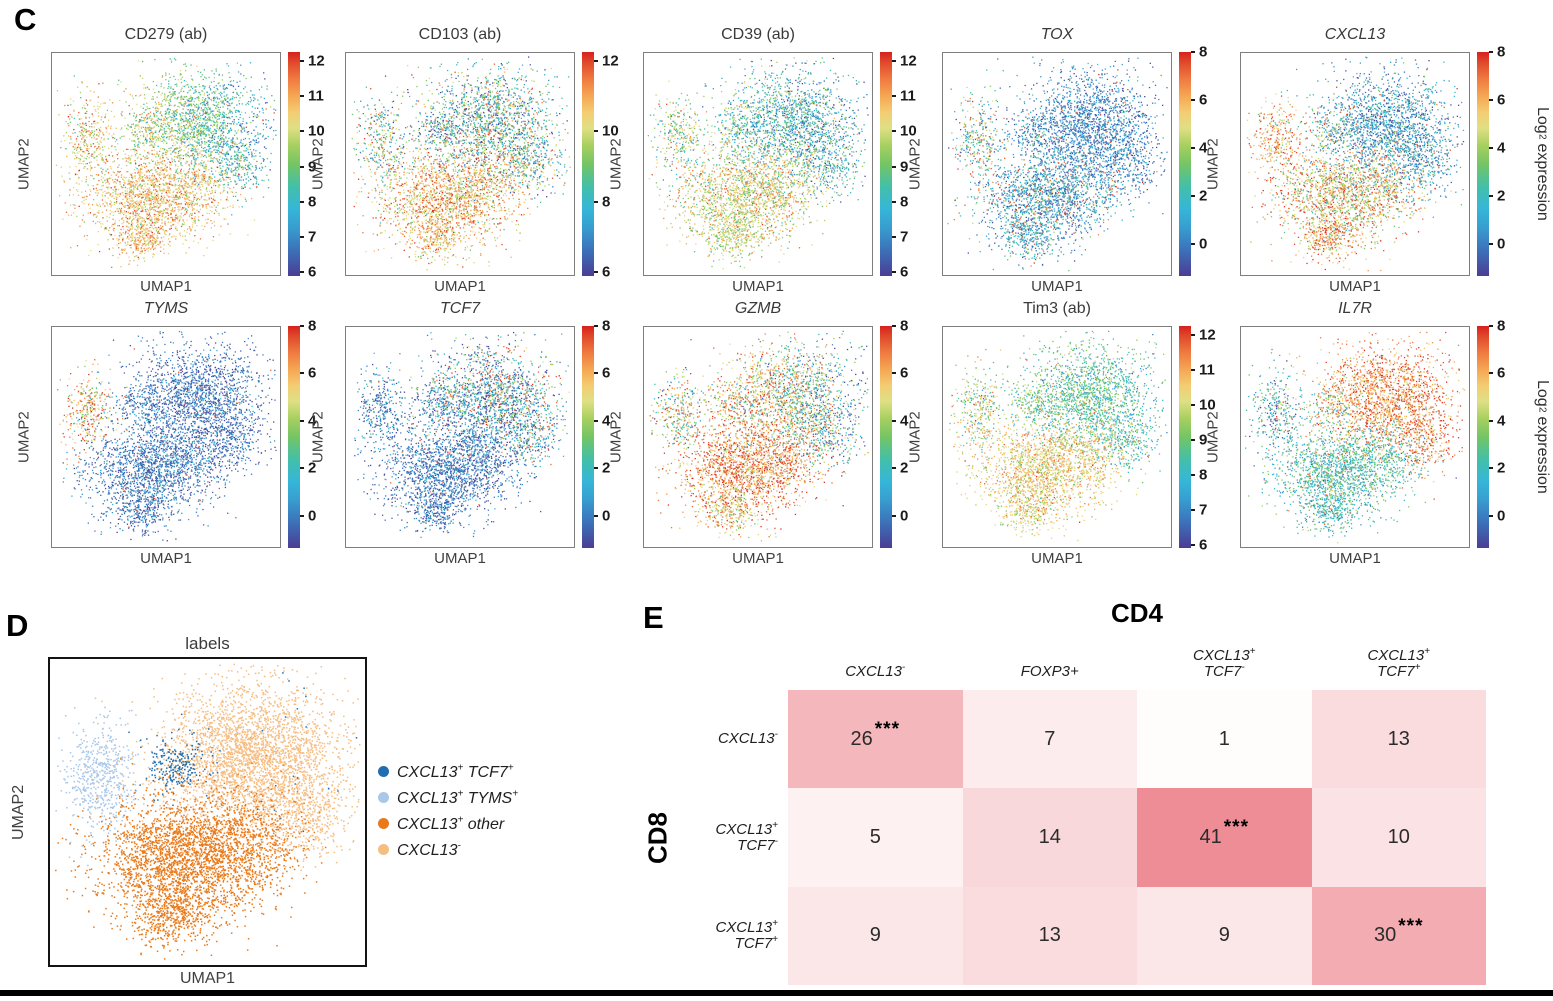 This screenshot has height=1001, width=1553. What do you see at coordinates (758, 34) in the screenshot?
I see `panel-title: CD39 (ab)` at bounding box center [758, 34].